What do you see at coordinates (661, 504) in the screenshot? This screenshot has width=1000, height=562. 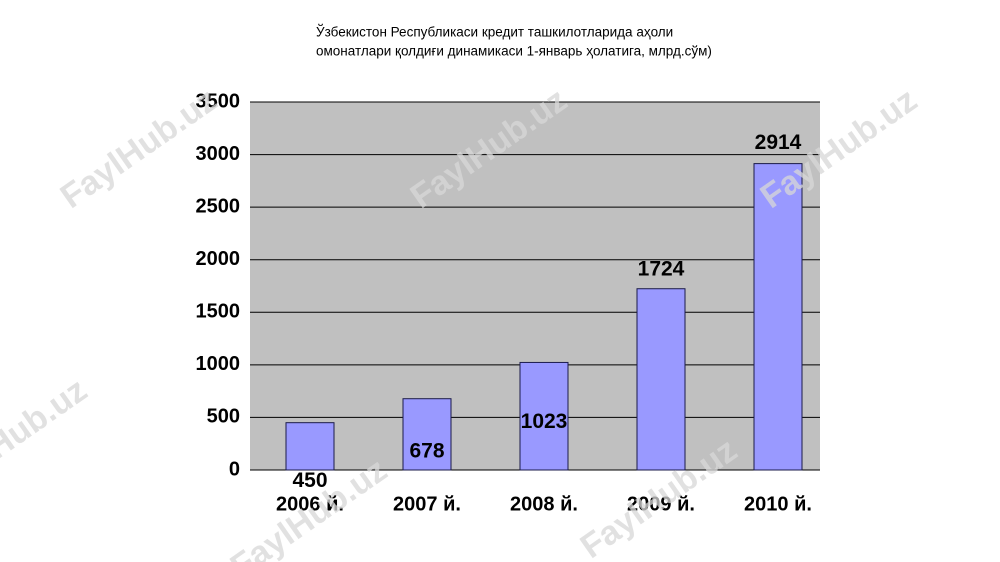 I see `x-tick-label: 2009 й.` at bounding box center [661, 504].